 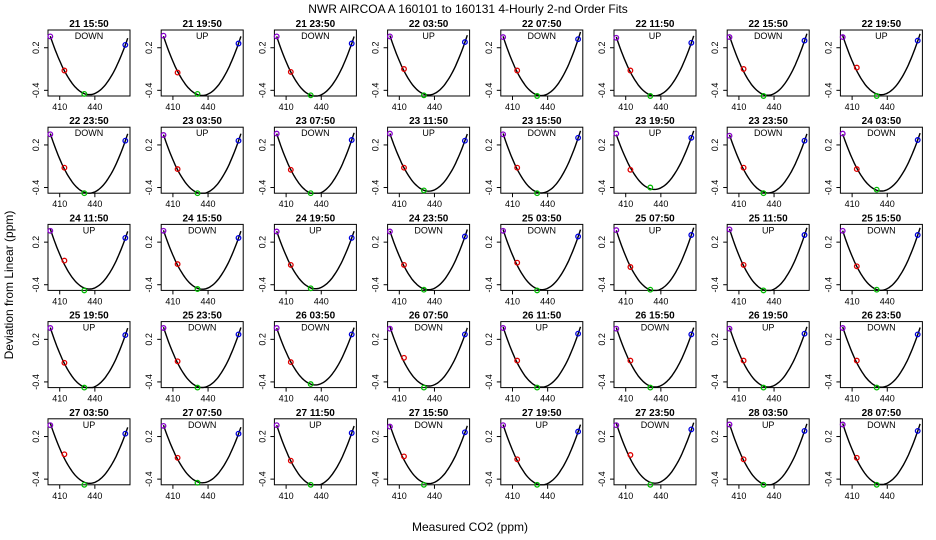 I want to click on panel-title: 22 23:50, so click(x=89, y=121).